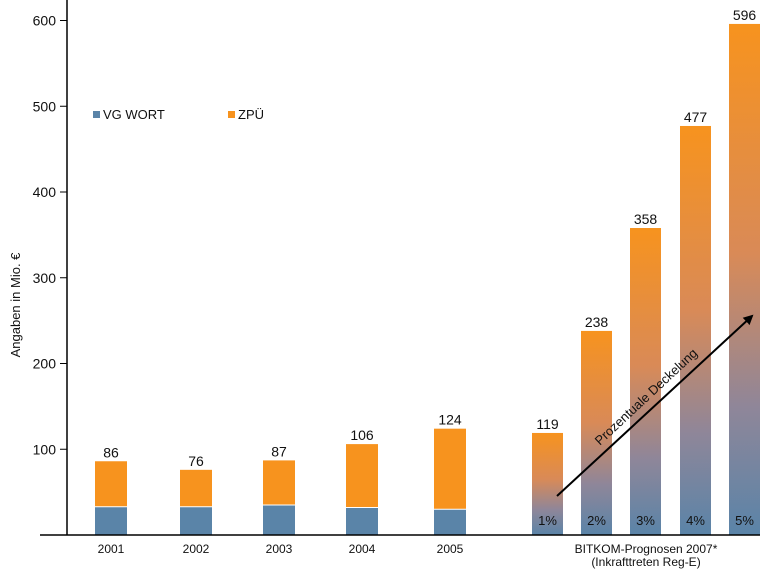  What do you see at coordinates (111, 452) in the screenshot?
I see `data-label-2001: 86` at bounding box center [111, 452].